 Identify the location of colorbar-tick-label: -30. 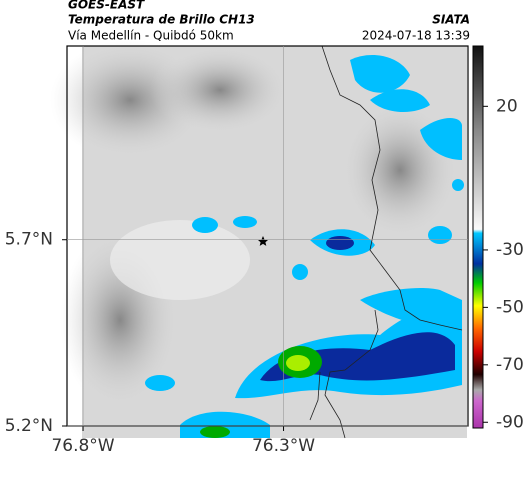
(510, 250).